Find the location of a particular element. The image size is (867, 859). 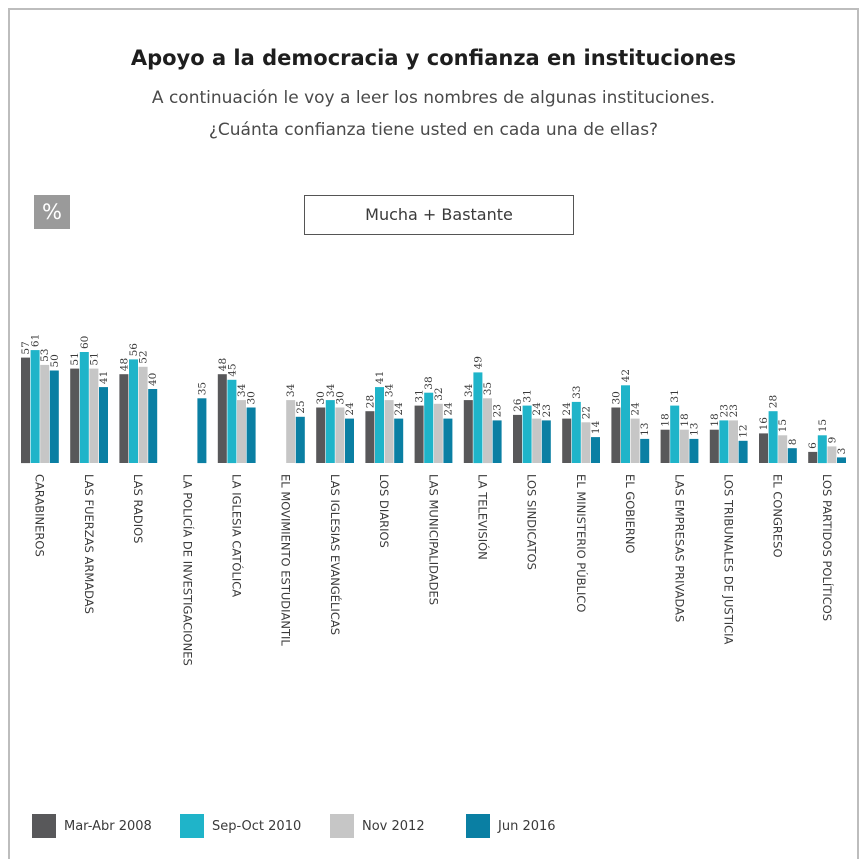

category-label-los-diarios: LOS DIARIOS is located at coordinates (384, 511).